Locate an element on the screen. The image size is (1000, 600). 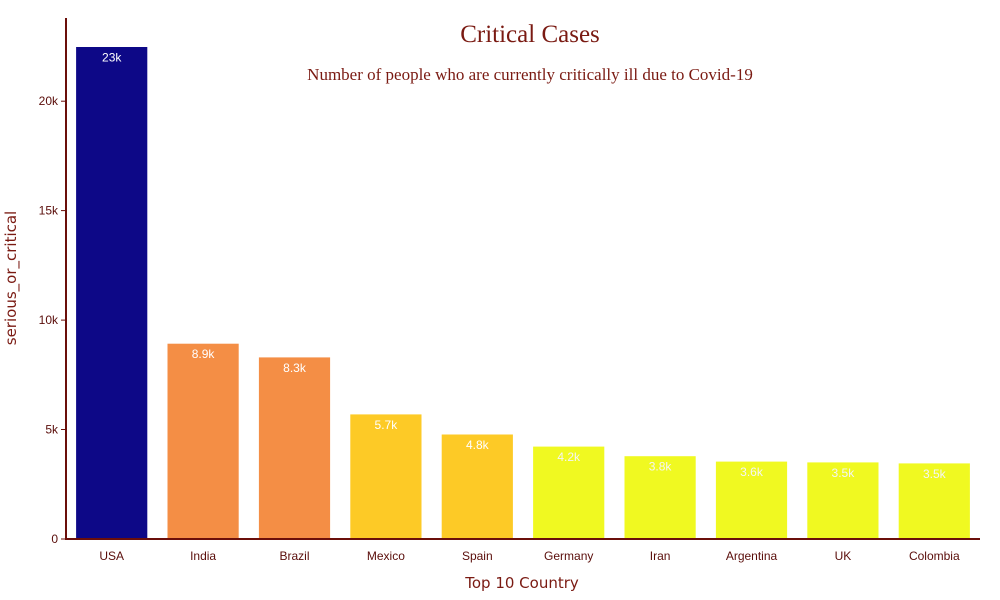
bar-india is located at coordinates (203, 441).